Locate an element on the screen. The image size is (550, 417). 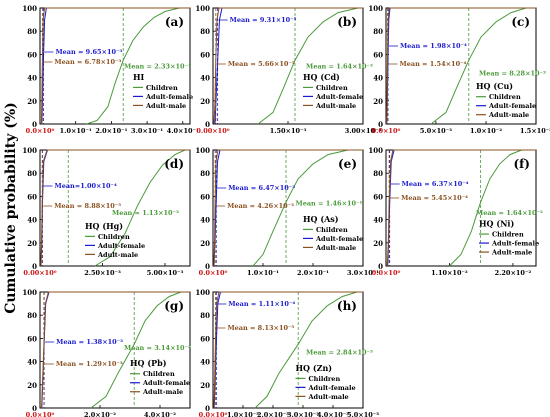
x-tick-label: 3.0×10⁻¹ is located at coordinates (147, 131).